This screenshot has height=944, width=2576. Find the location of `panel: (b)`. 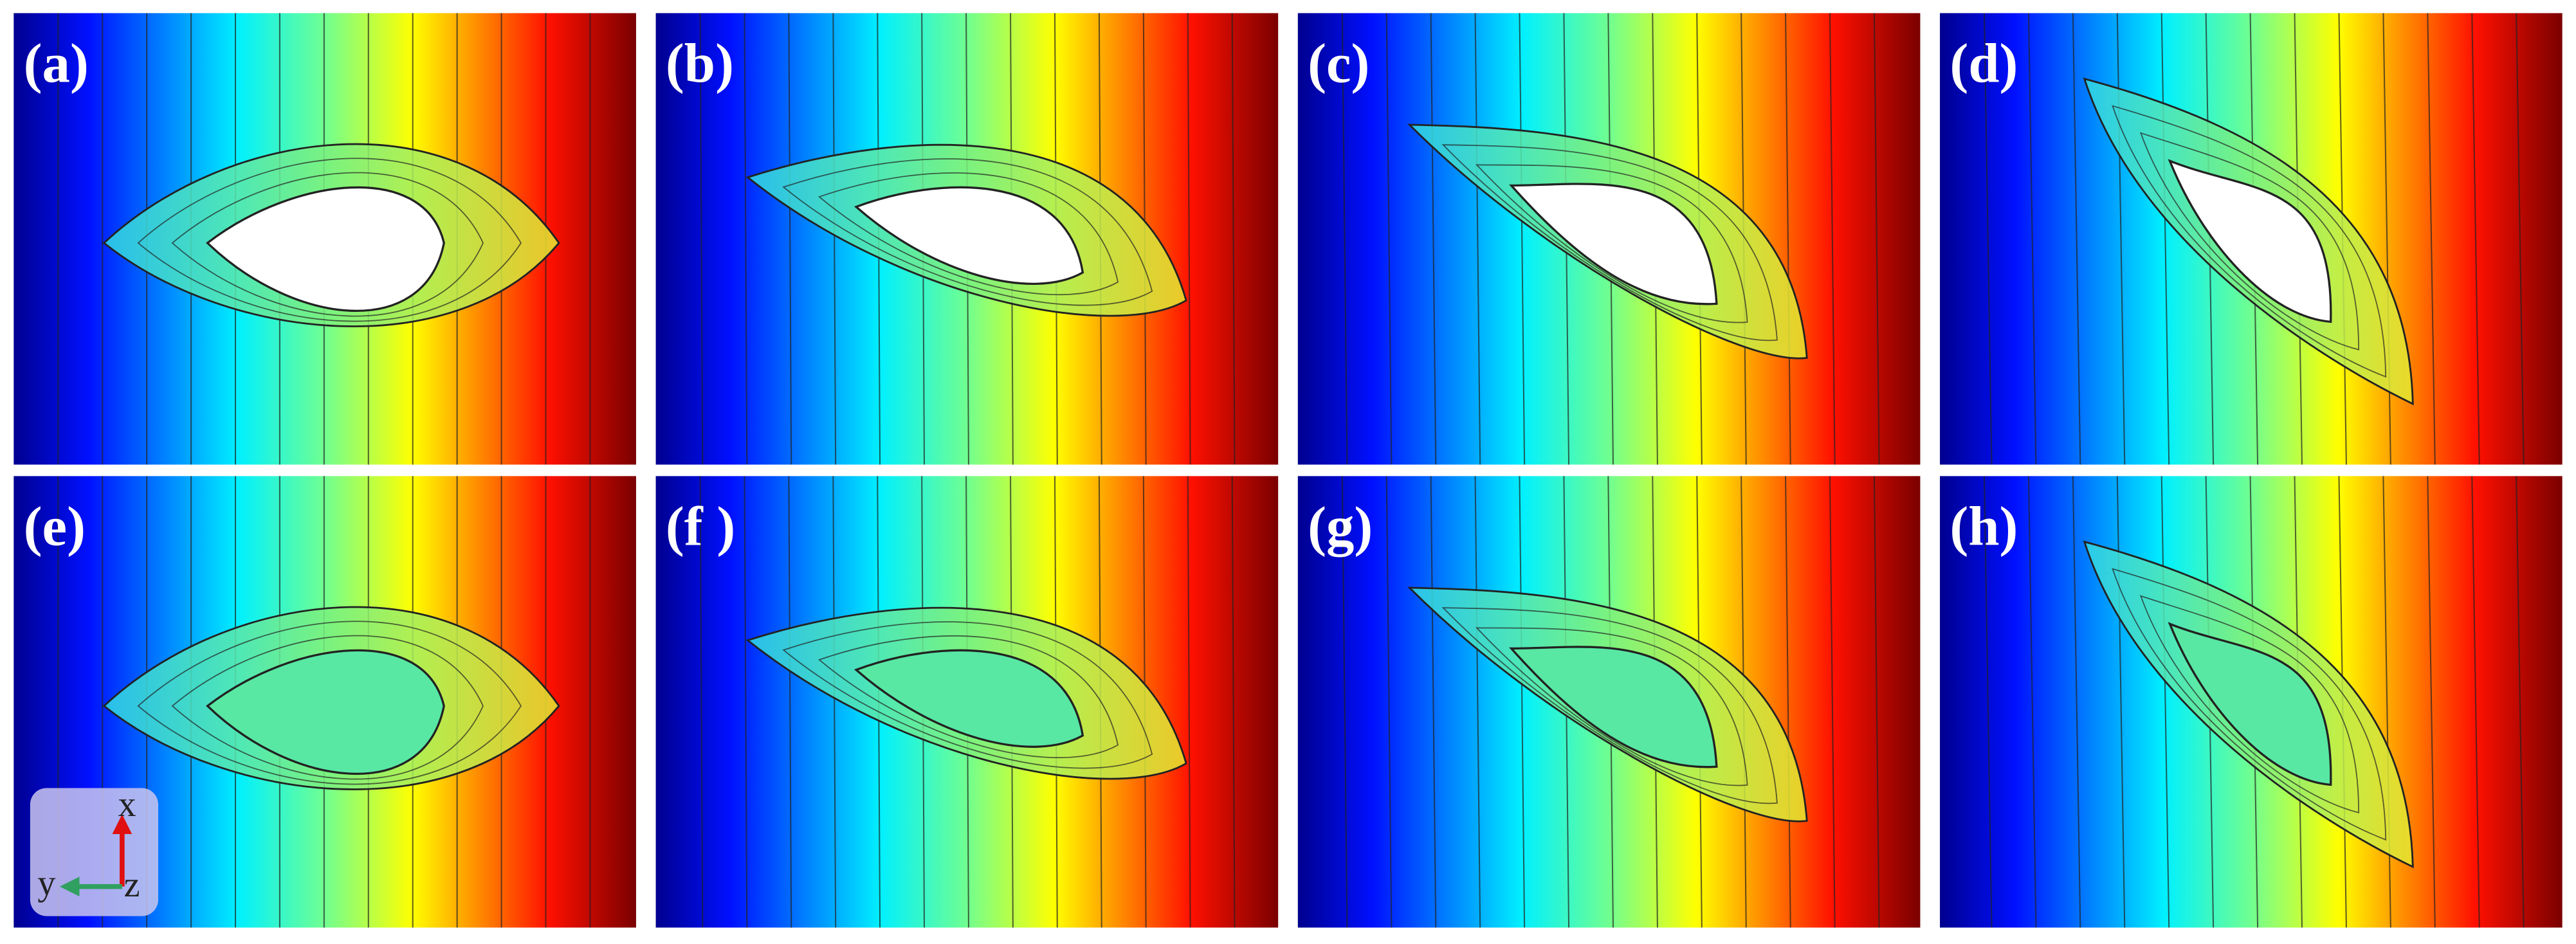

panel: (b) is located at coordinates (967, 239).